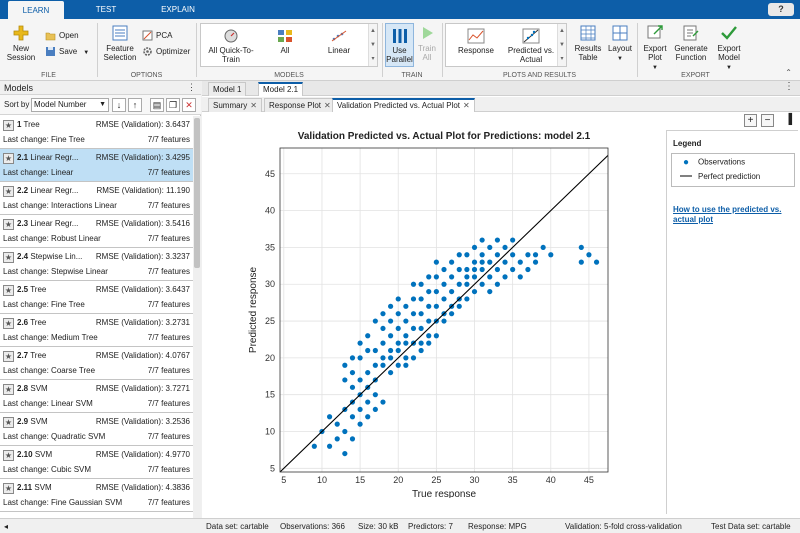  What do you see at coordinates (403, 105) in the screenshot?
I see `tab-predicted-vs-actual: Validation Predicted vs. Actual Plot ✕` at bounding box center [403, 105].